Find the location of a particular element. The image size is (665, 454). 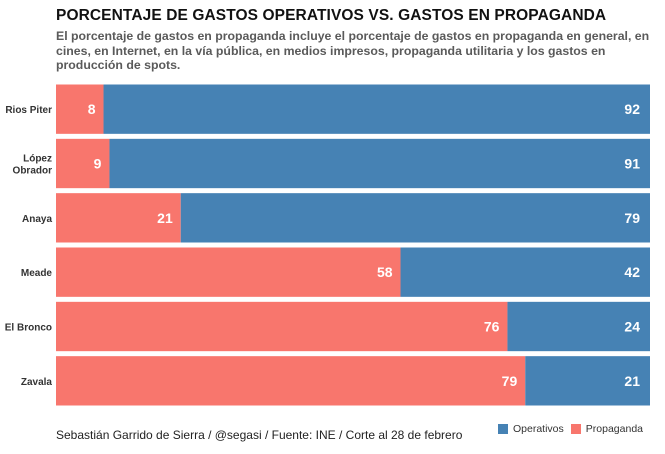

y-tick-label-rios-piter: Rios Piter is located at coordinates (28, 110).